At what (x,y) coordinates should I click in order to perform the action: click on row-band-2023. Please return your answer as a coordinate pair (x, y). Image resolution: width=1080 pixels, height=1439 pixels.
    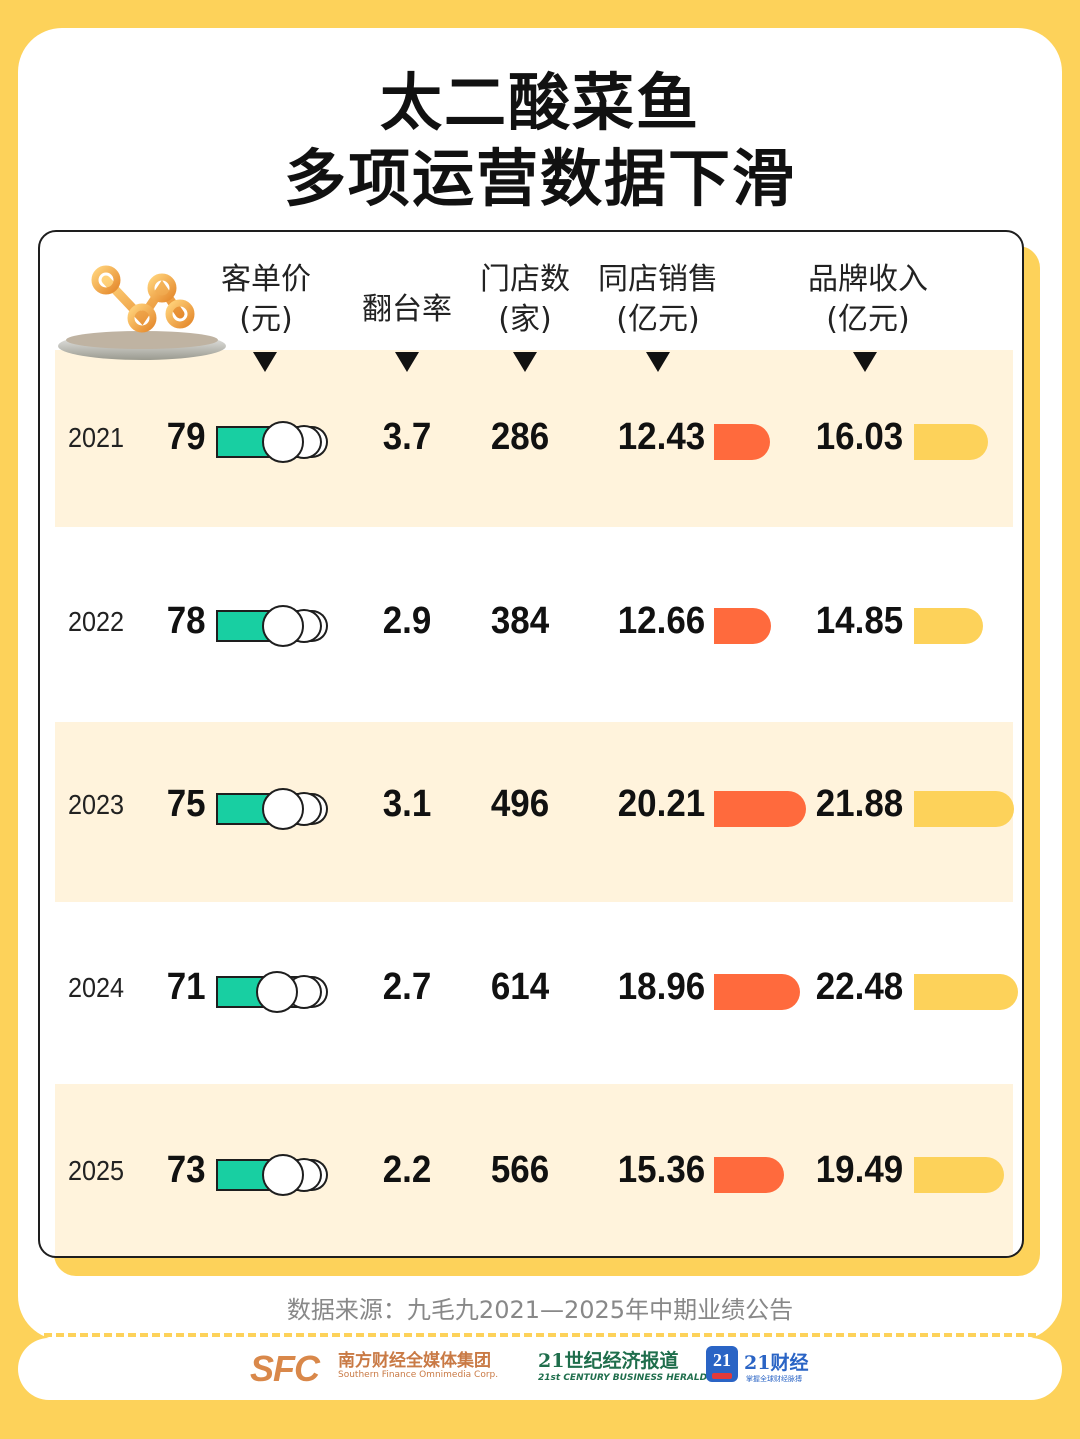
    Looking at the image, I should click on (534, 812).